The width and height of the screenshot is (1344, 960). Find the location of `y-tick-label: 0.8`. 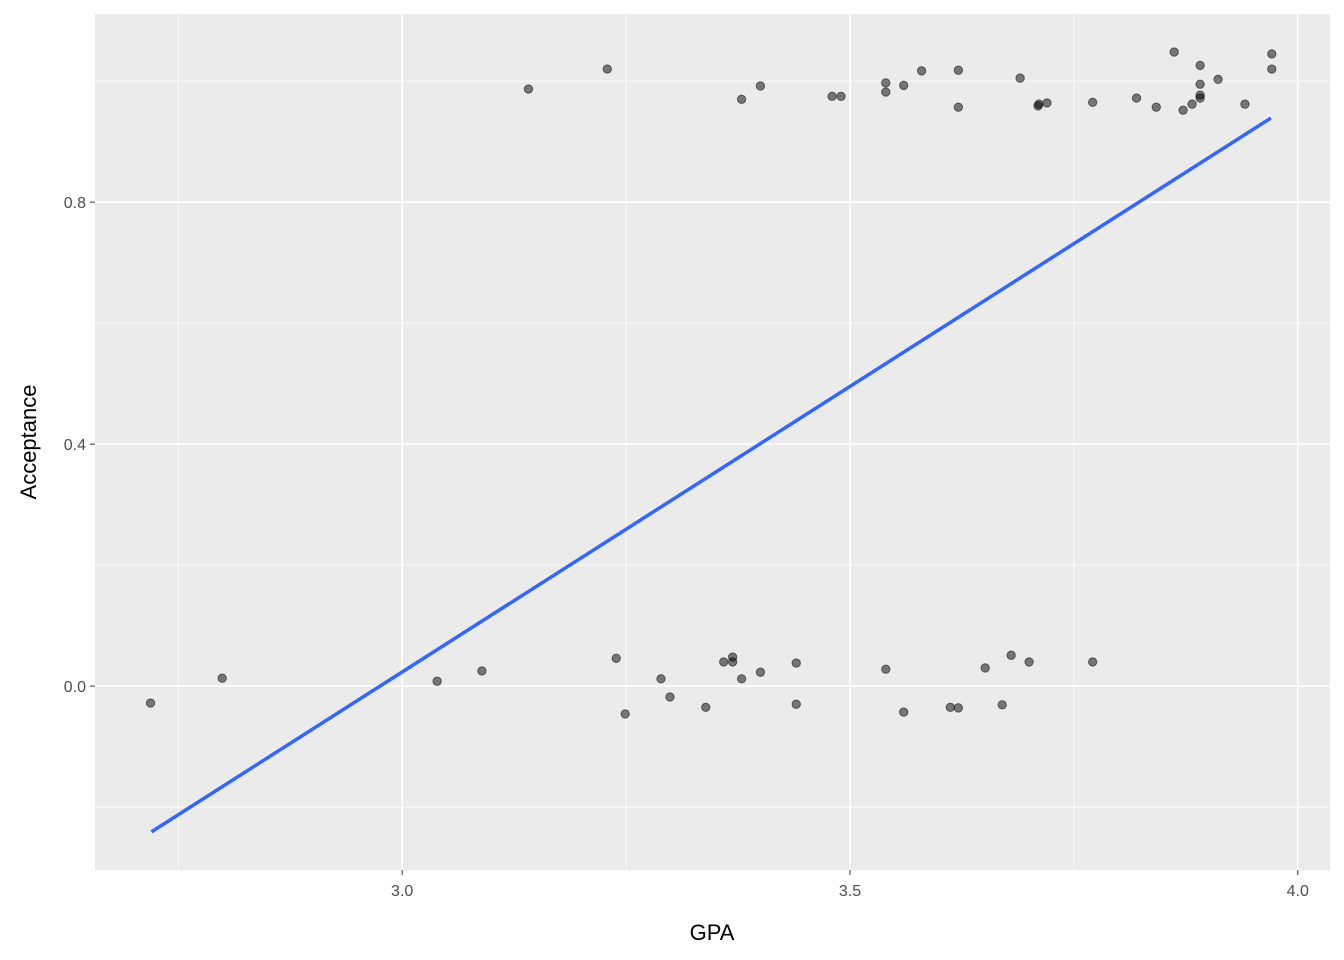

y-tick-label: 0.8 is located at coordinates (75, 203).